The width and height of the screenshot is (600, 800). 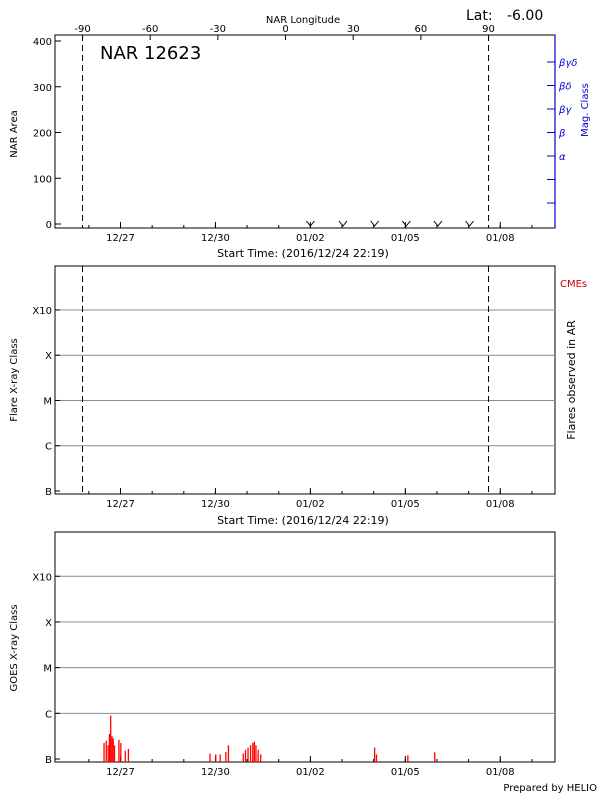 What do you see at coordinates (48, 492) in the screenshot?
I see `panel2-ytick-label-0: B` at bounding box center [48, 492].